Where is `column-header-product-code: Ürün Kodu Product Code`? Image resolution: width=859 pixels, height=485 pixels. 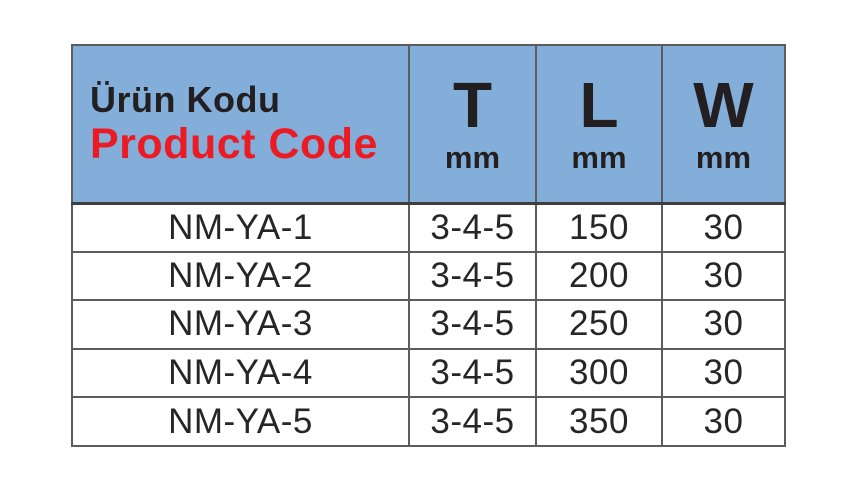 column-header-product-code: Ürün Kodu Product Code is located at coordinates (240, 124).